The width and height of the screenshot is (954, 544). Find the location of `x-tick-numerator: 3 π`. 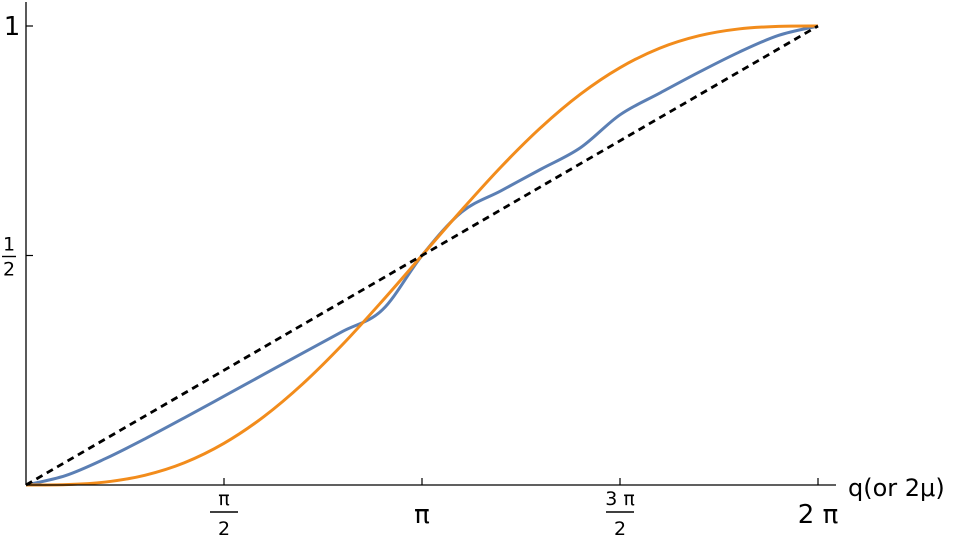

x-tick-numerator: 3 π is located at coordinates (620, 499).